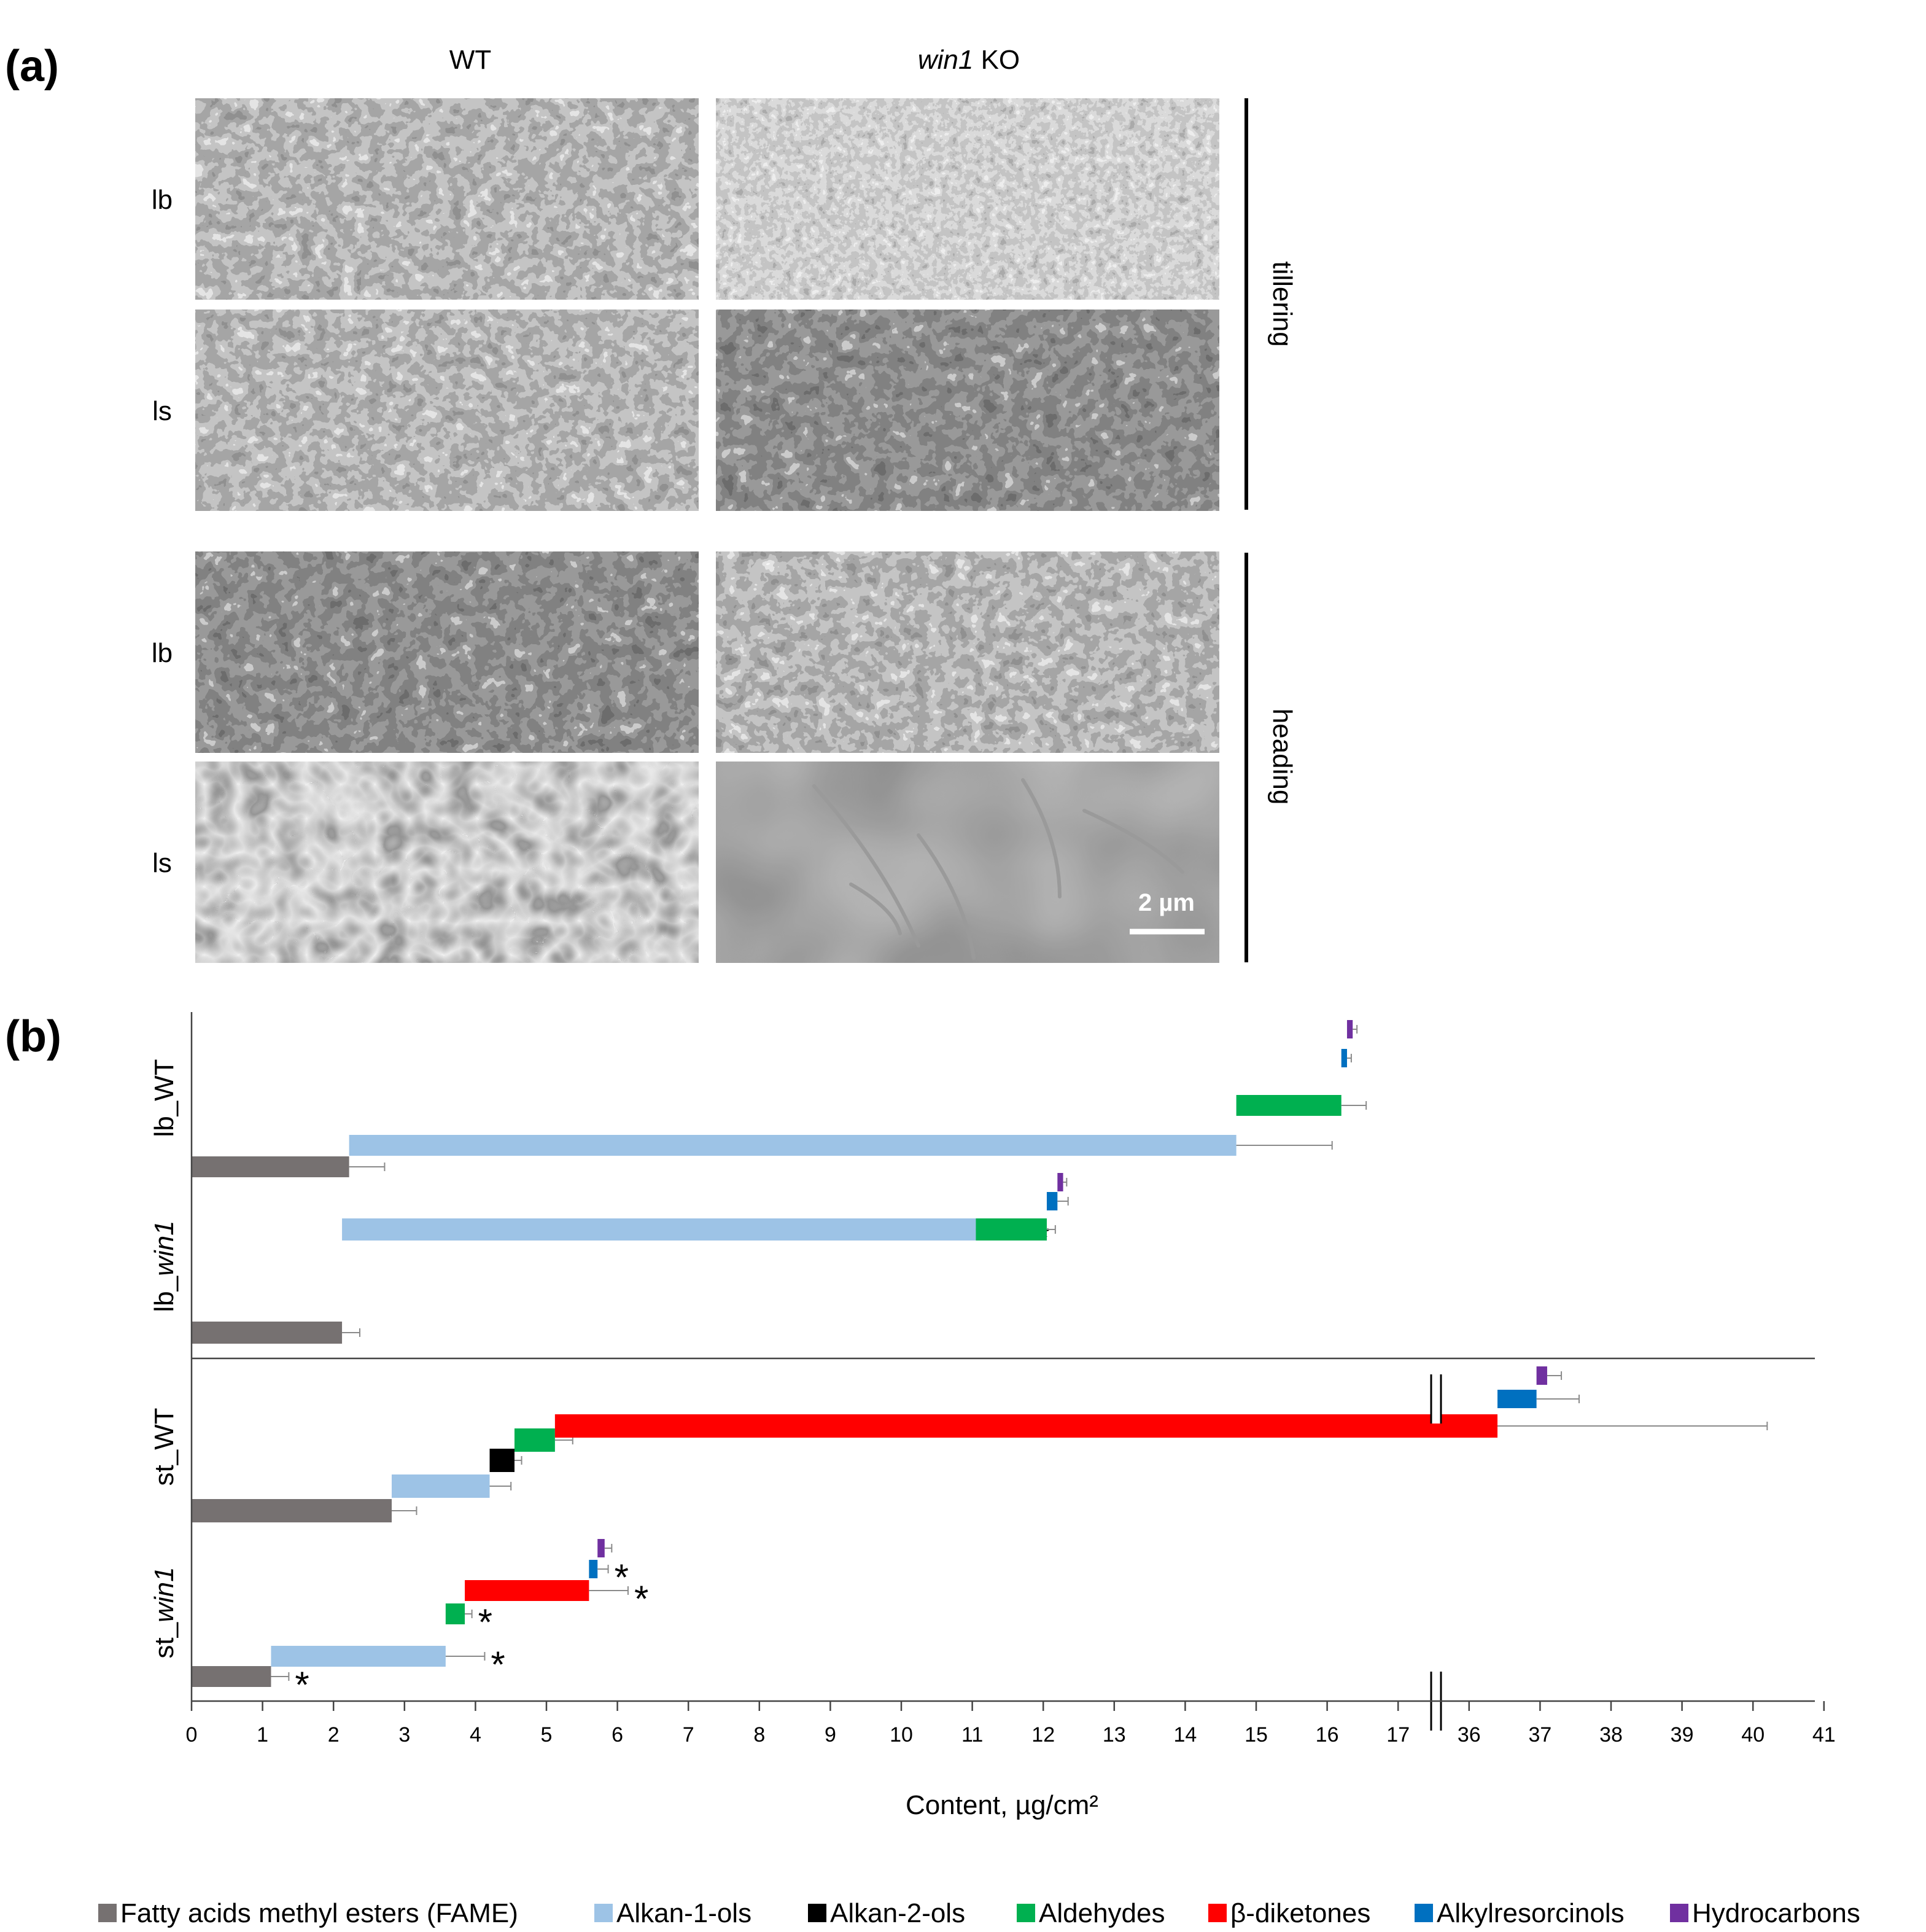 This screenshot has width=1926, height=1932. Describe the element at coordinates (759, 1735) in the screenshot. I see `x-tick-label: 8` at that location.